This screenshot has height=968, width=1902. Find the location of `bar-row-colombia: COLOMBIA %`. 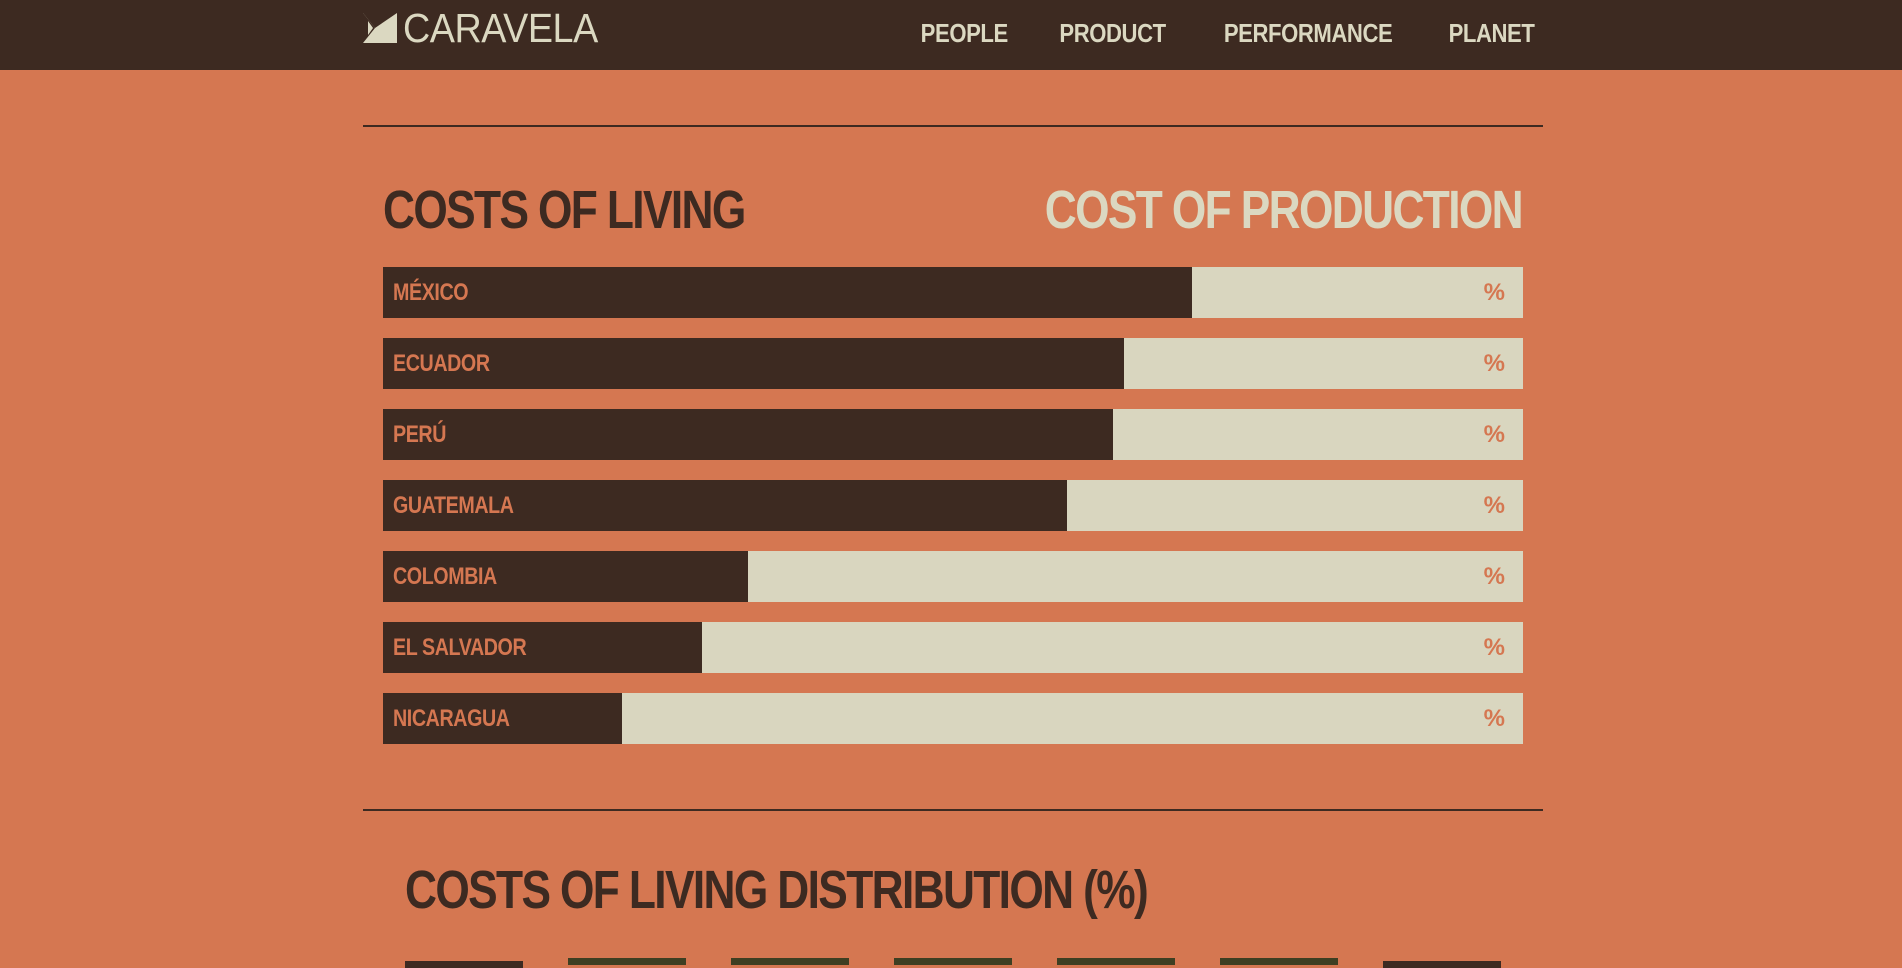

bar-row-colombia: COLOMBIA % is located at coordinates (953, 576).